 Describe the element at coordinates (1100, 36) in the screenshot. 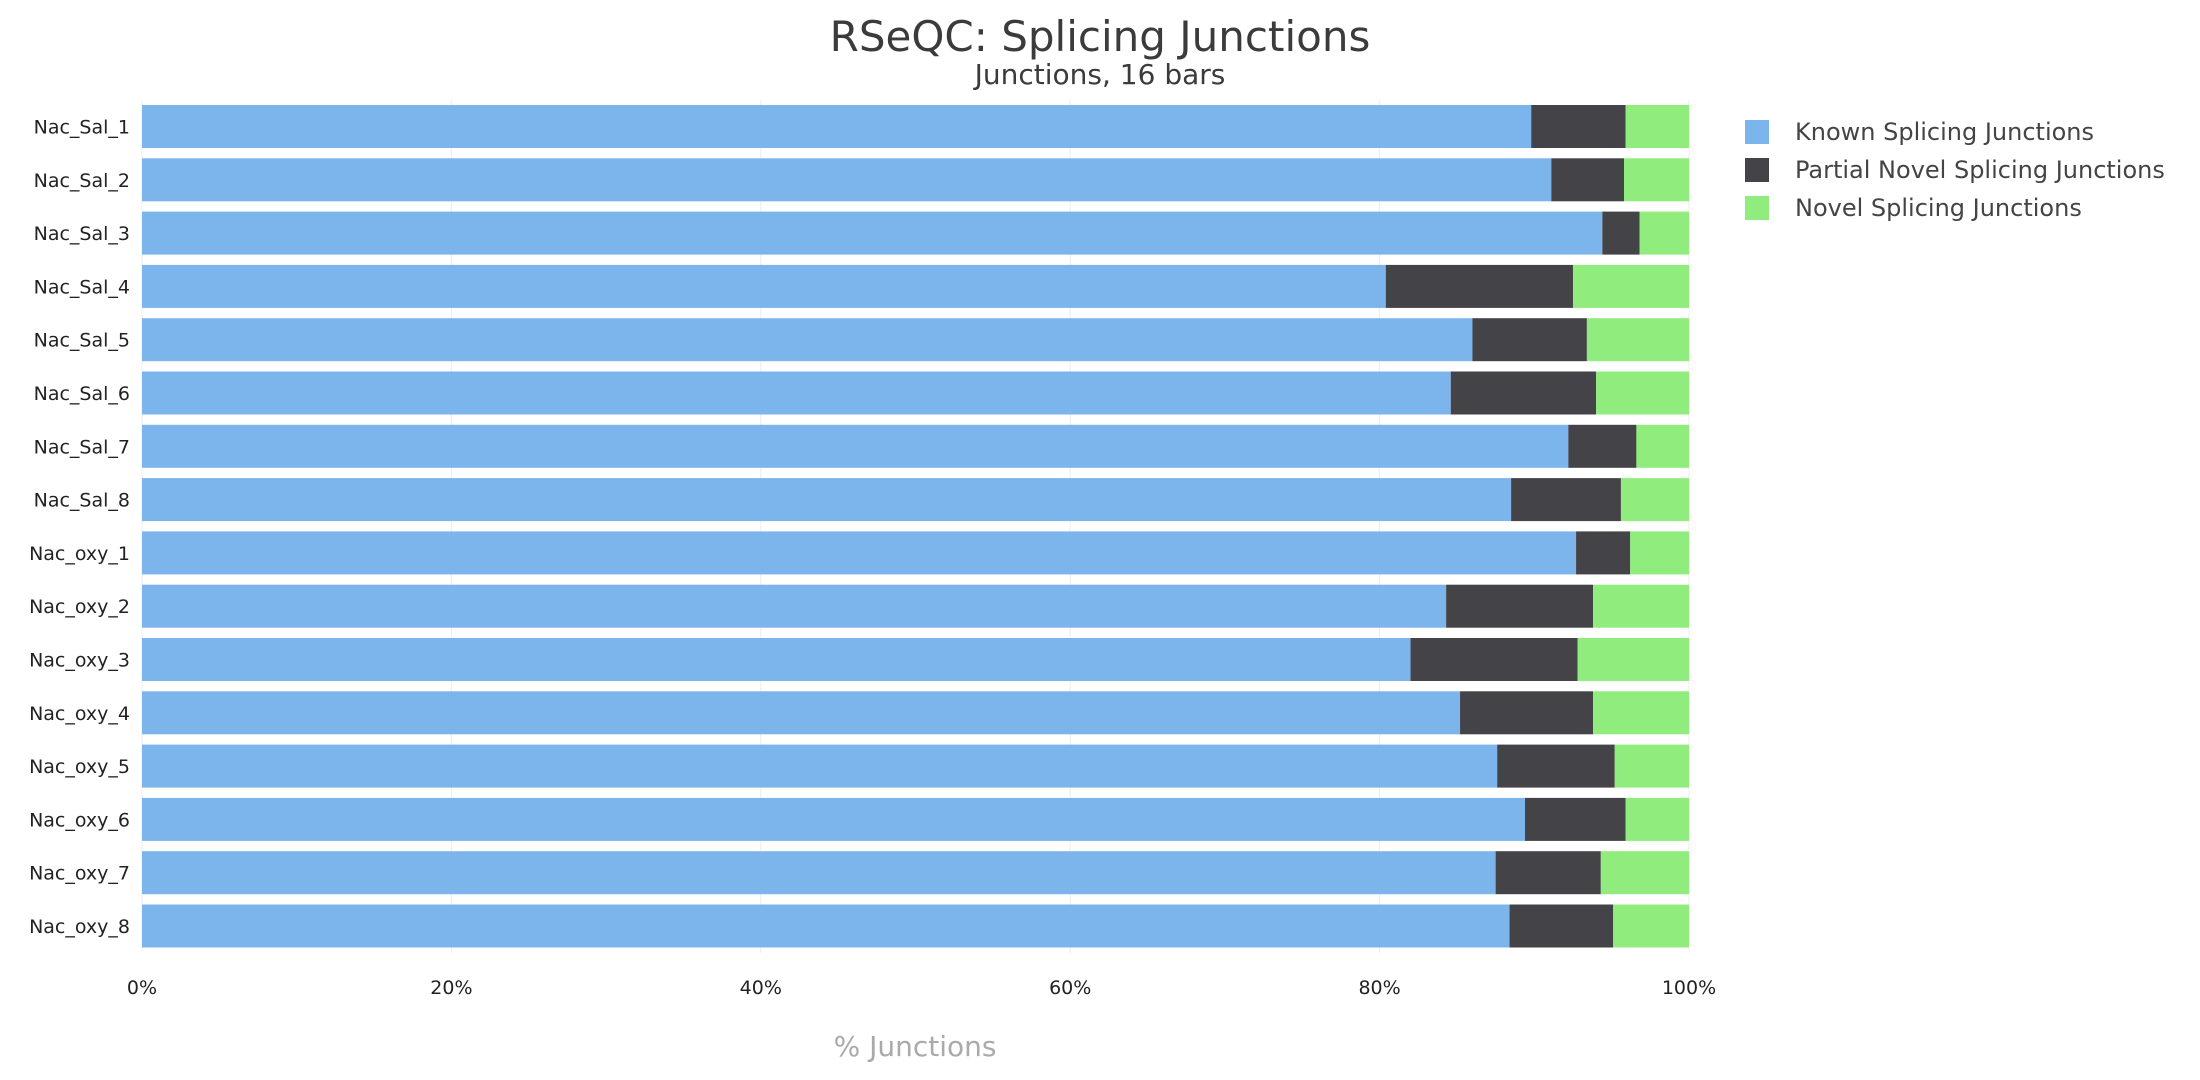

I see `chart-title: RSeQC: Splicing Junctions` at that location.